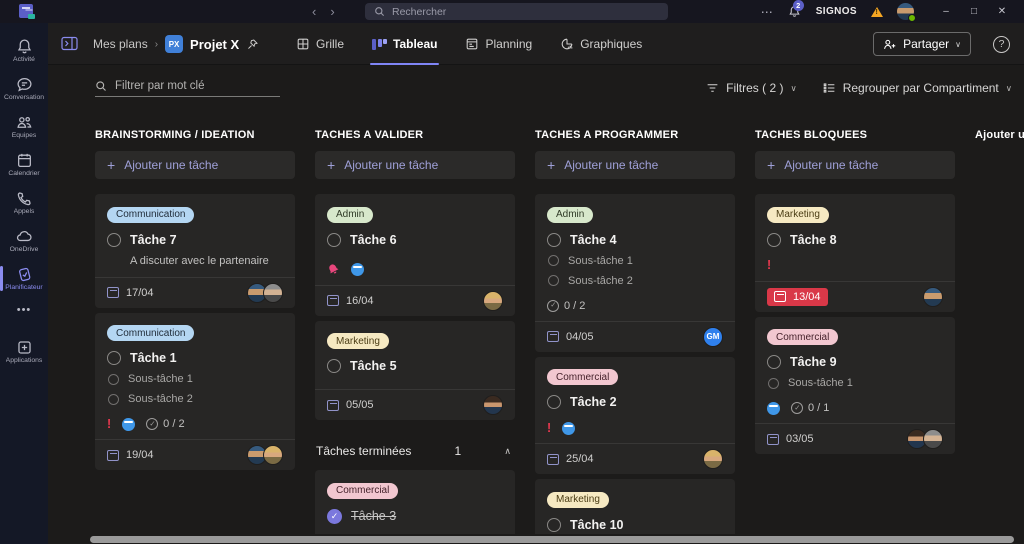 Image resolution: width=1024 pixels, height=544 pixels. I want to click on filters-button: Filtres ( 2 ) ∨, so click(751, 88).